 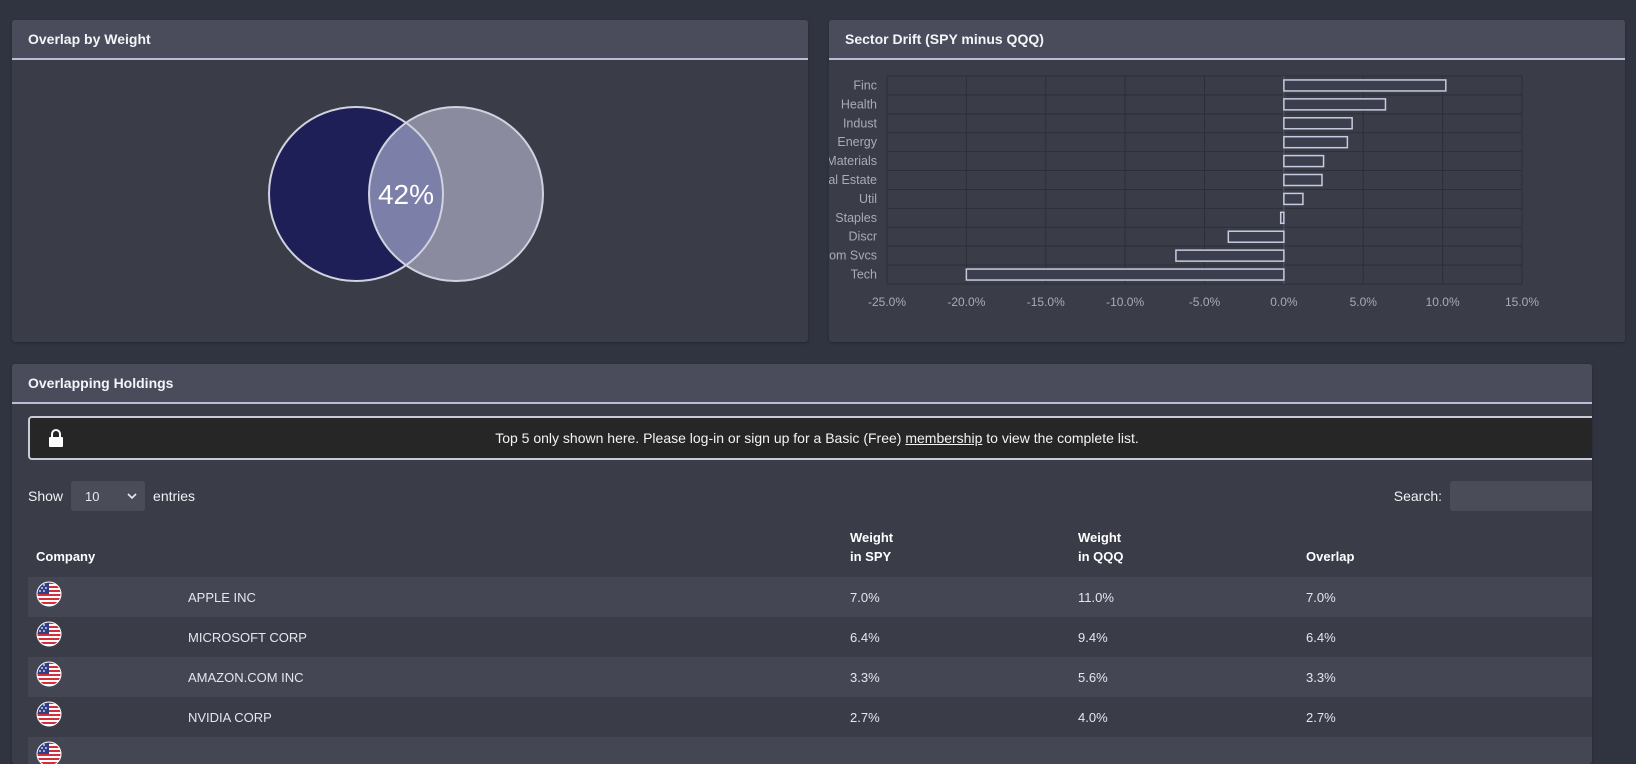 What do you see at coordinates (511, 750) in the screenshot?
I see `company-name` at bounding box center [511, 750].